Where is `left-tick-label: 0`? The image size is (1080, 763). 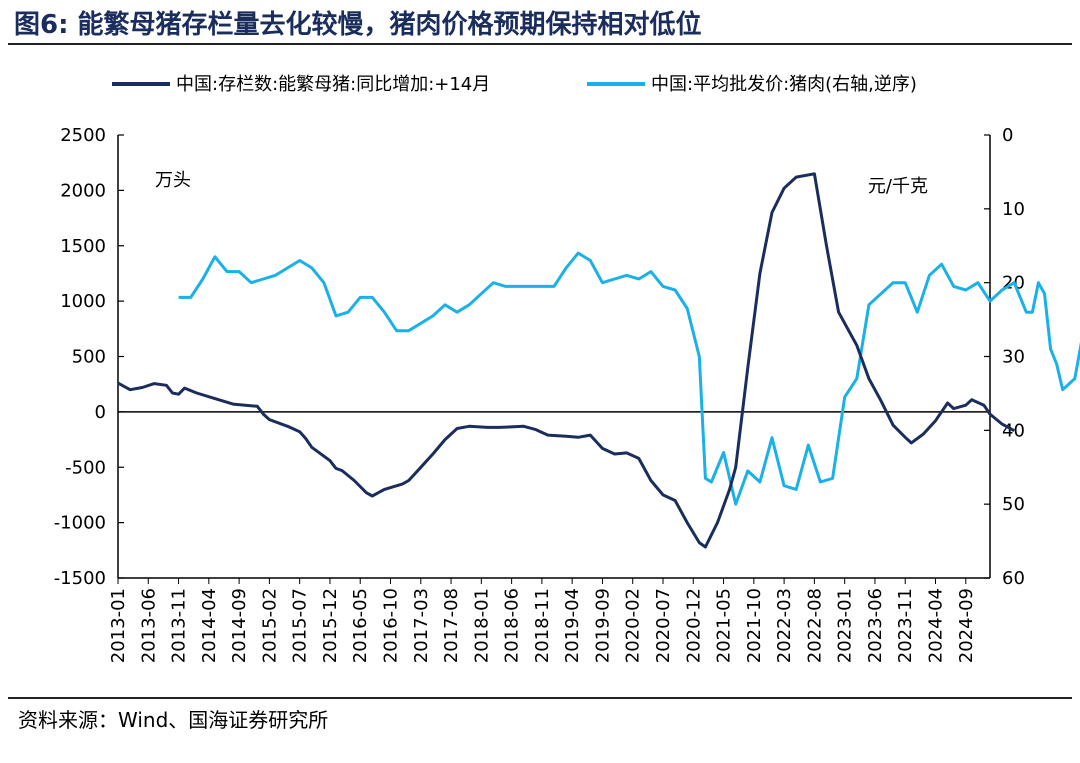
left-tick-label: 0 is located at coordinates (100, 412).